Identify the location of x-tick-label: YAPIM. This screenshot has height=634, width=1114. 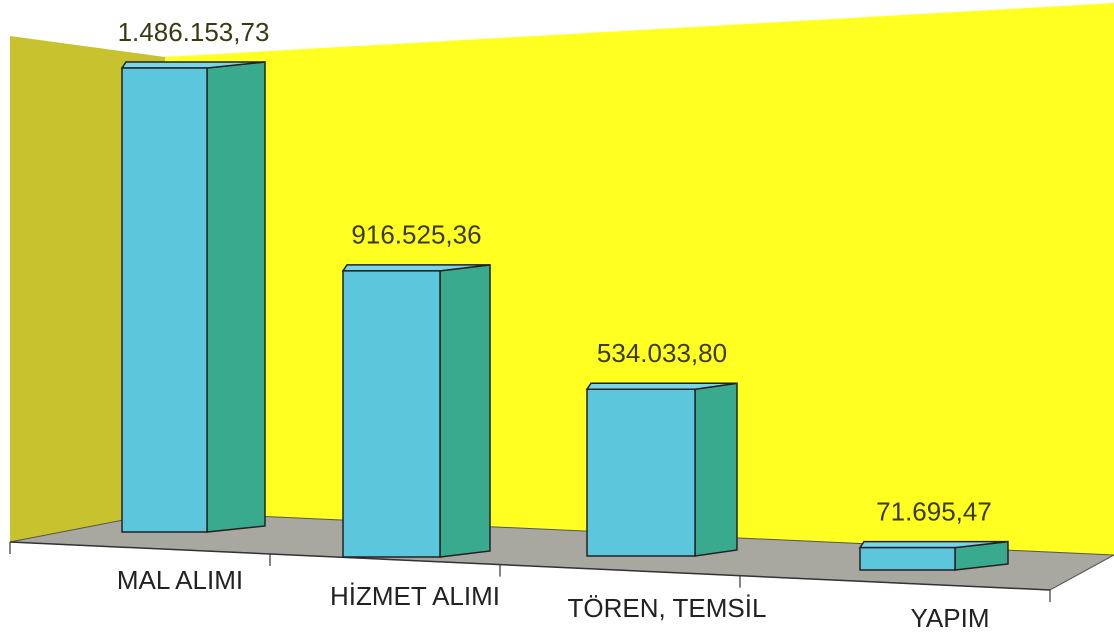
(950, 618).